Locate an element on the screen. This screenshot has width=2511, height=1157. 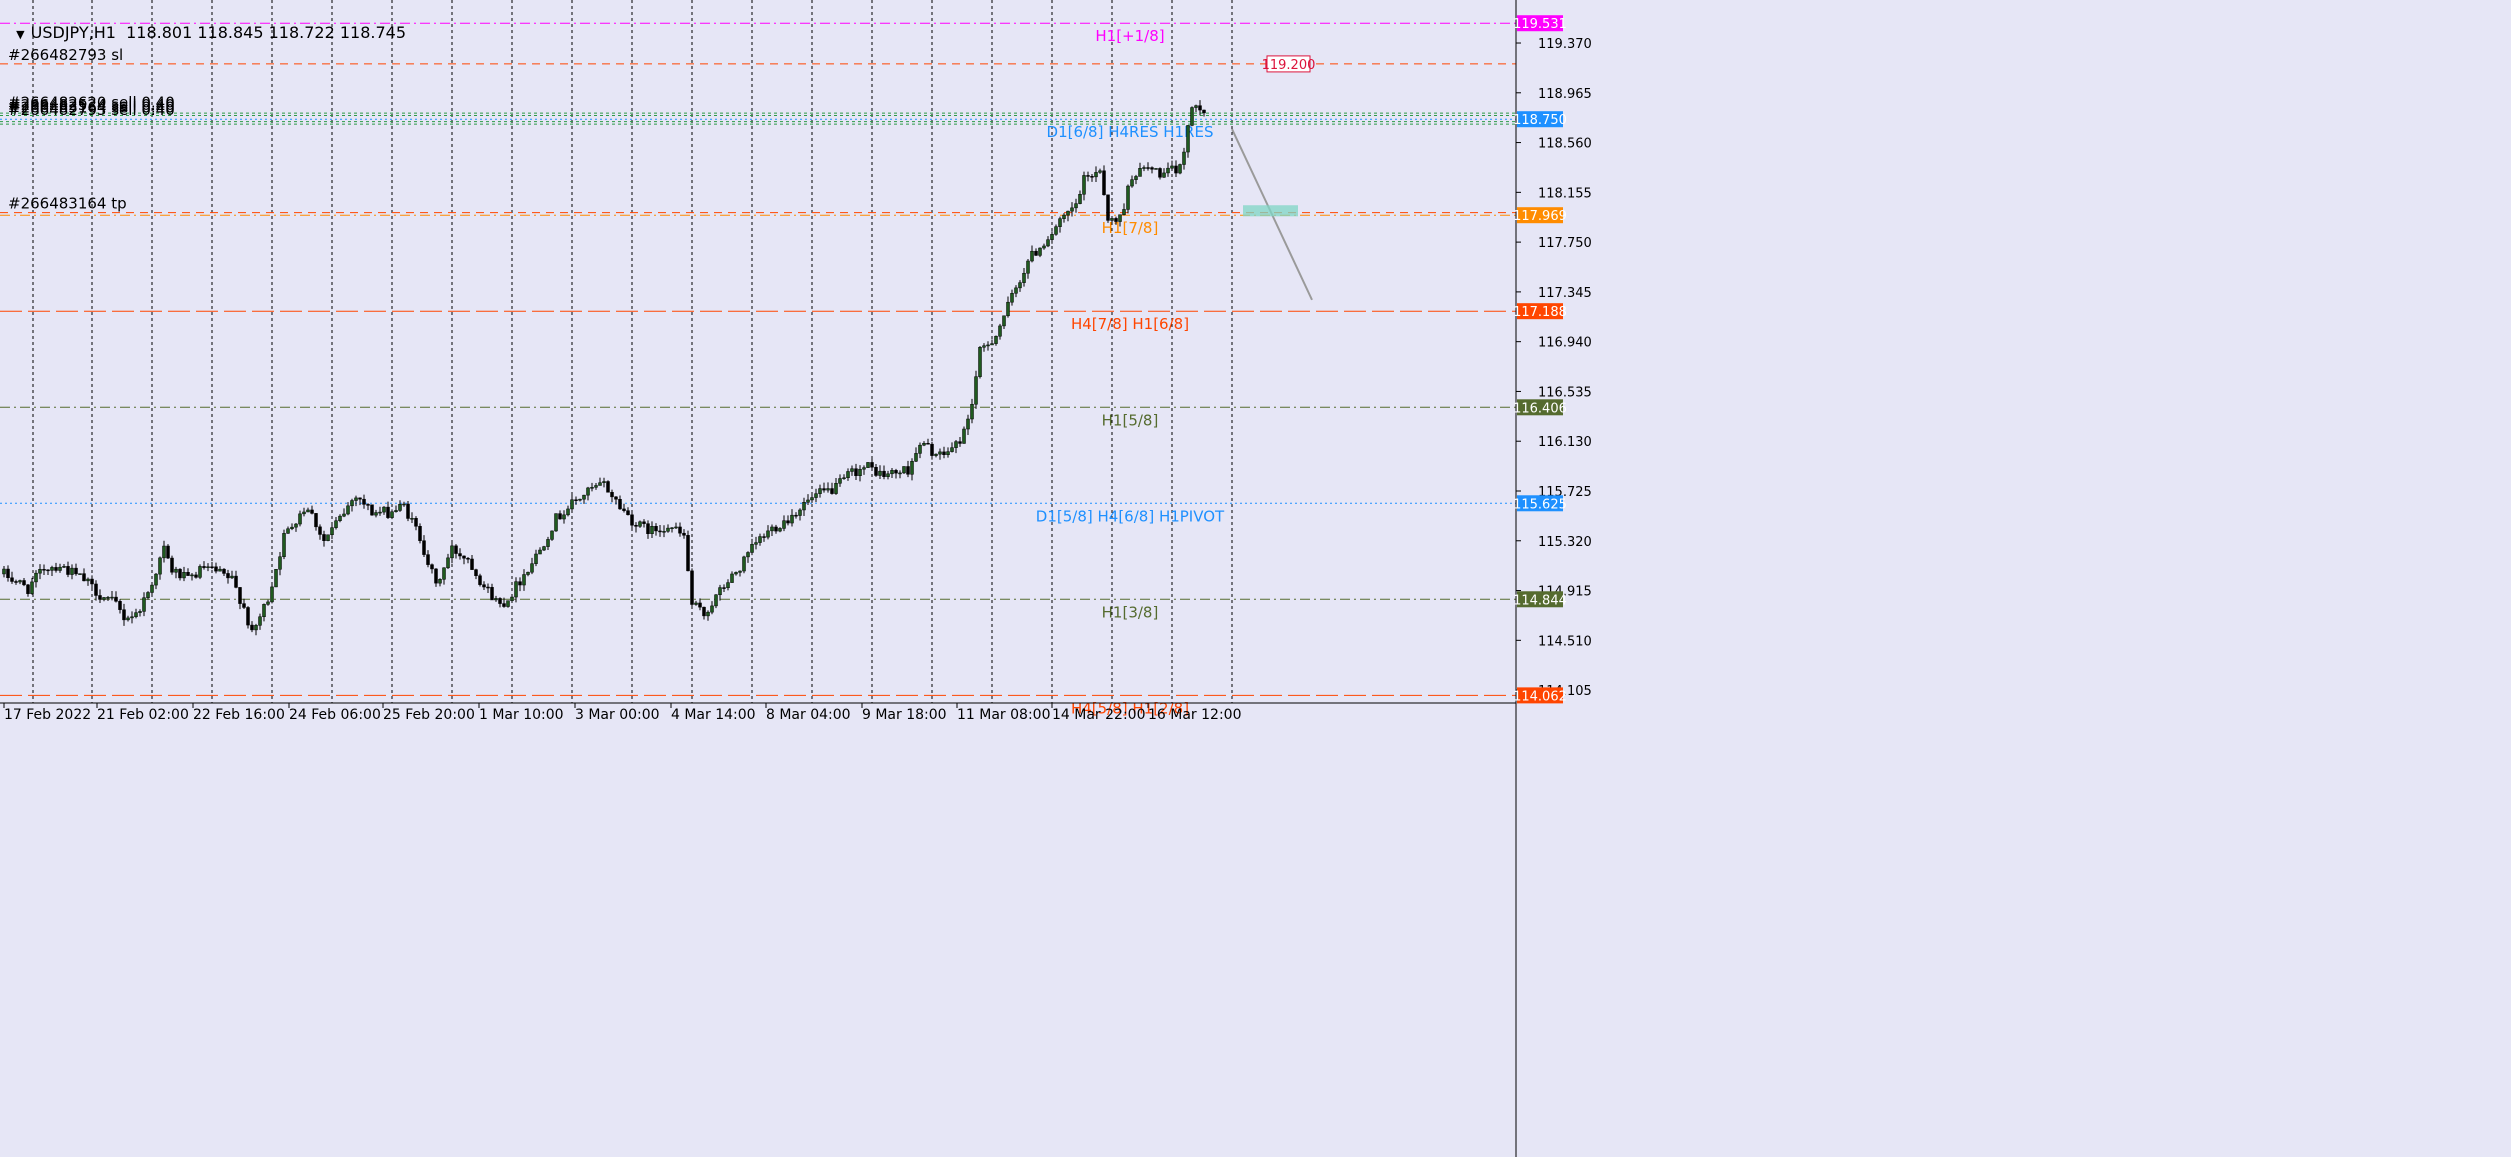
time-tick-label: 21 Feb 02:00 is located at coordinates (143, 715).